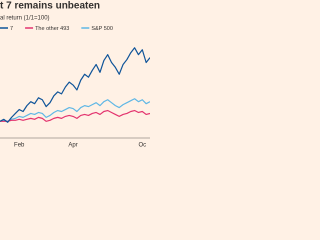 The width and height of the screenshot is (320, 240). I want to click on x-tick-label: Oc, so click(142, 146).